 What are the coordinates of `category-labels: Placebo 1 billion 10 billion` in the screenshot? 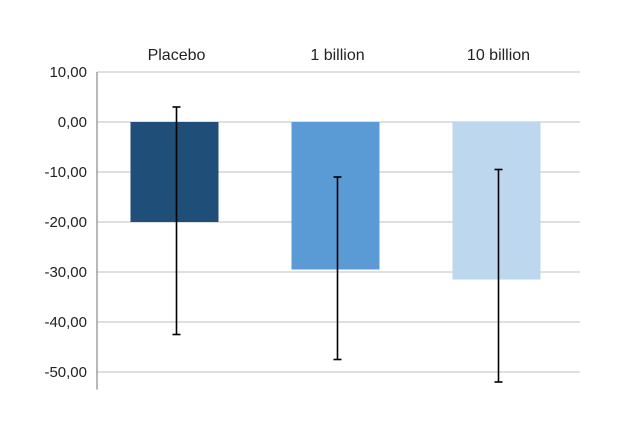 It's located at (339, 55).